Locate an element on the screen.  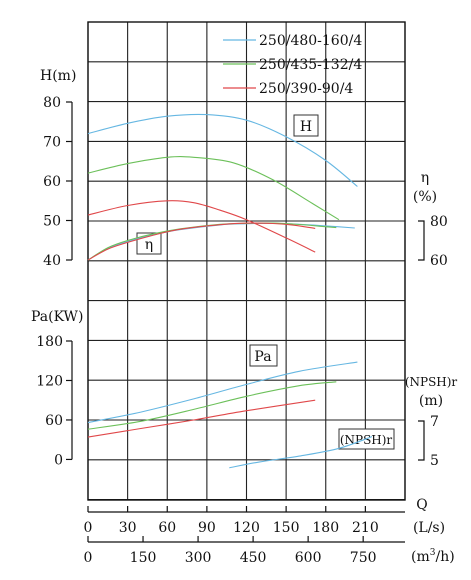
q-m3h-tick-0: 0 is located at coordinates (88, 558).